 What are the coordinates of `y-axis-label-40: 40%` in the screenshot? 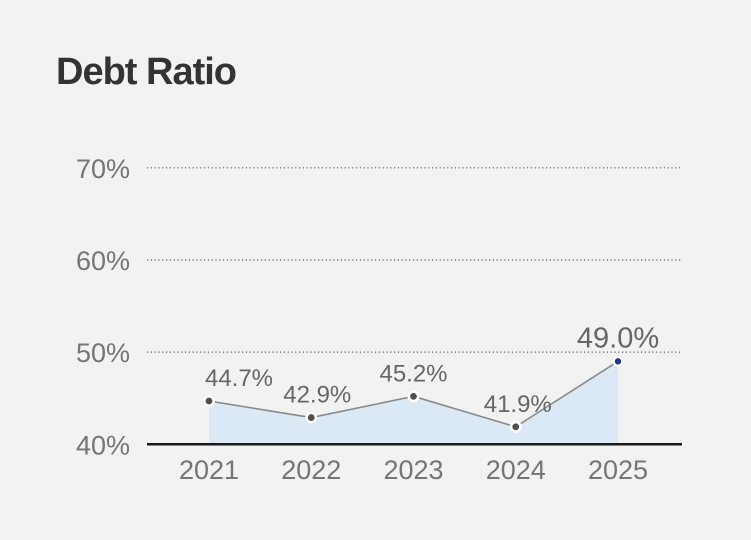 It's located at (103, 445).